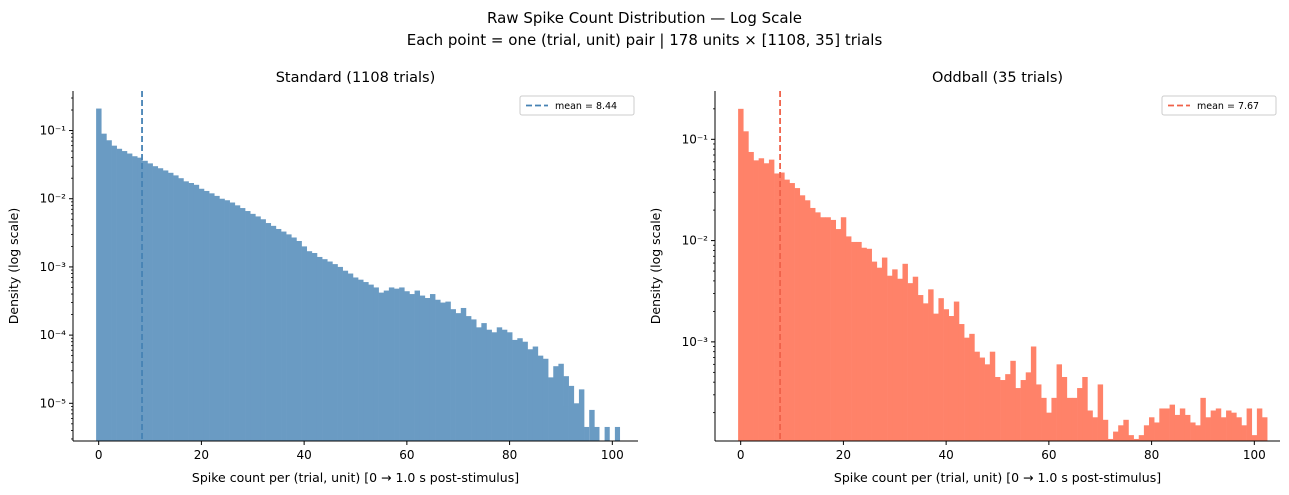 The height and width of the screenshot is (495, 1289). What do you see at coordinates (997, 78) in the screenshot?
I see `panel-title: Oddball (35 trials)` at bounding box center [997, 78].